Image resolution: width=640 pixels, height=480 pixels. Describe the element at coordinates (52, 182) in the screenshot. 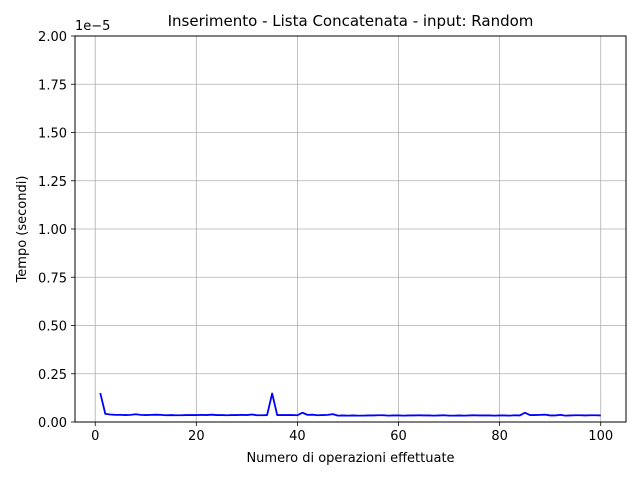

I see `y-tick-label: 1.25` at that location.